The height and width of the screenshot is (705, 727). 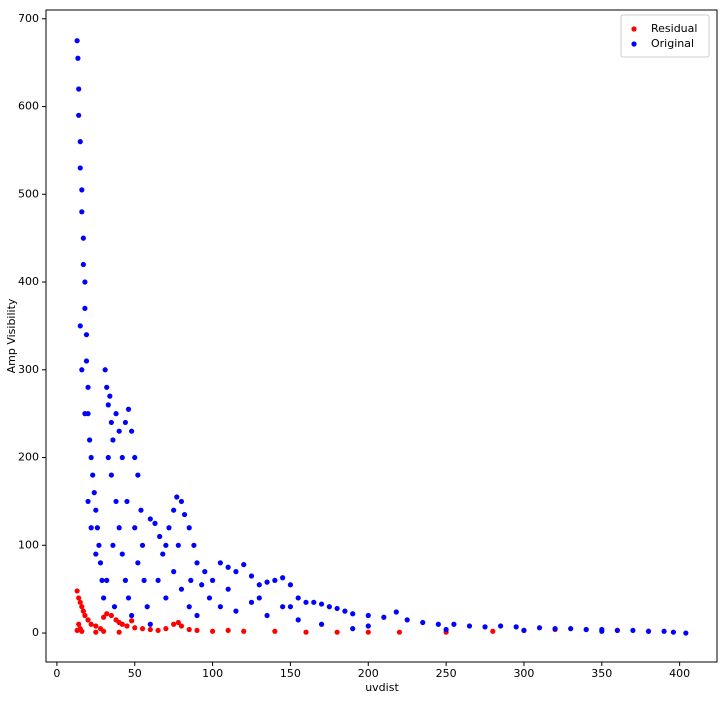 I want to click on x-tick-label: 100, so click(x=212, y=673).